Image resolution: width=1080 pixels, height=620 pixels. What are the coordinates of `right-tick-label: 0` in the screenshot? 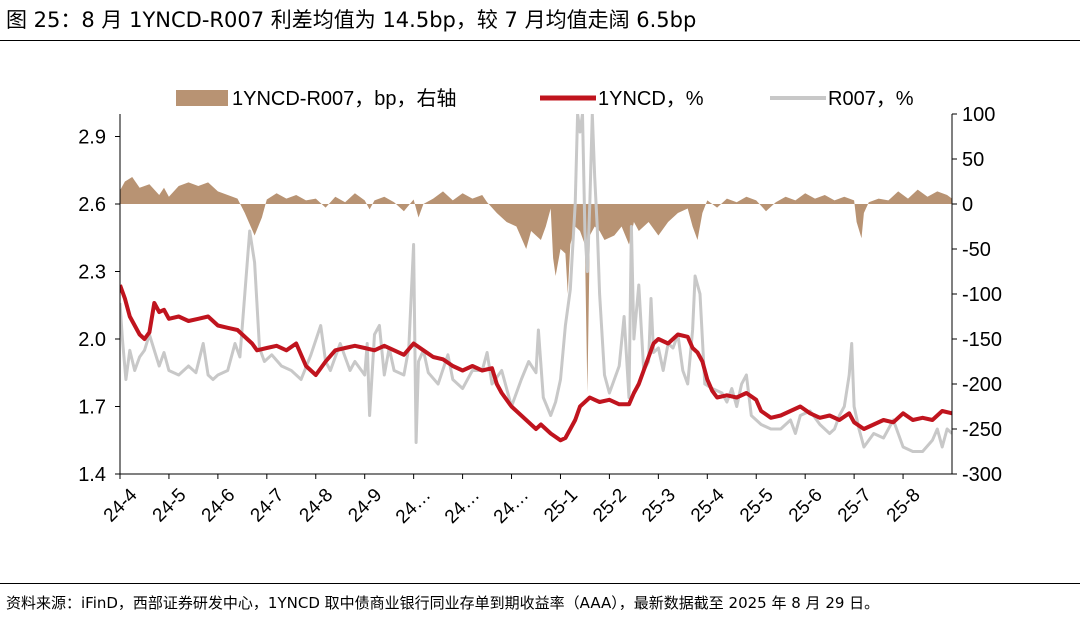 It's located at (967, 205).